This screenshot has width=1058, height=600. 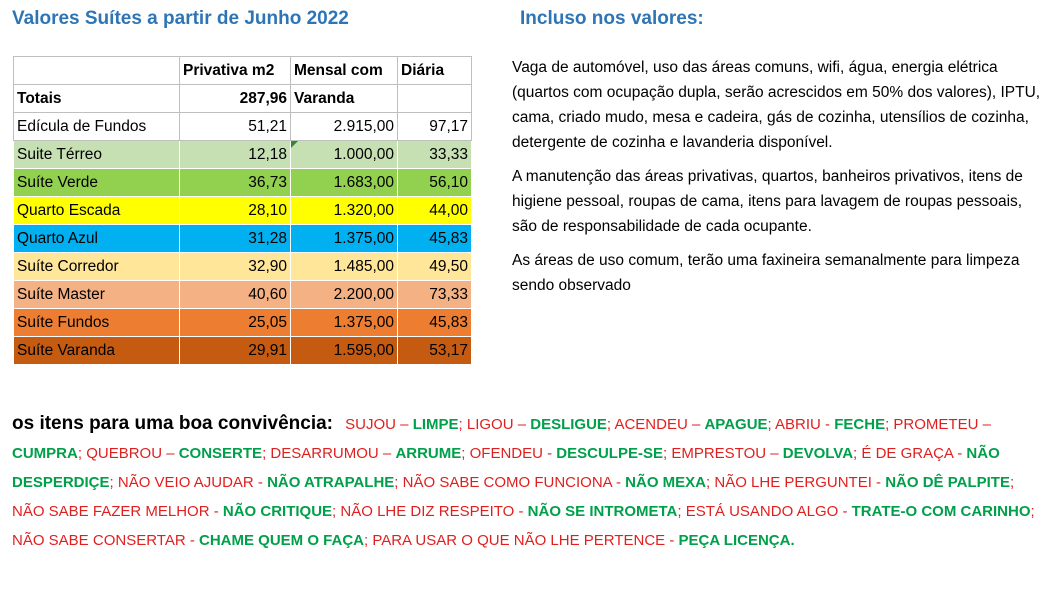 I want to click on room-area: 28,10, so click(x=235, y=210).